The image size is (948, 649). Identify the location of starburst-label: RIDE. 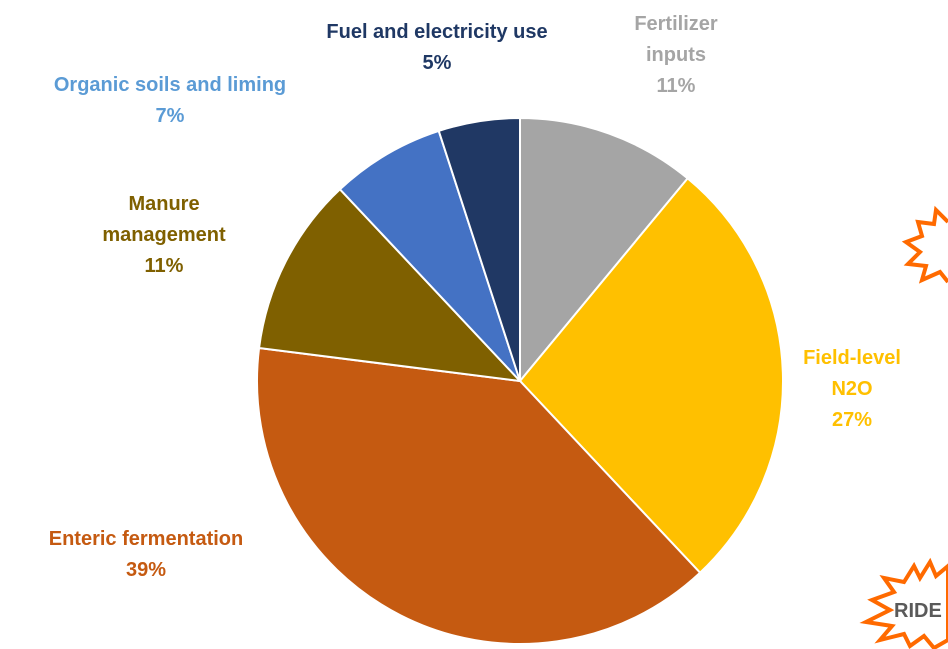
(918, 611).